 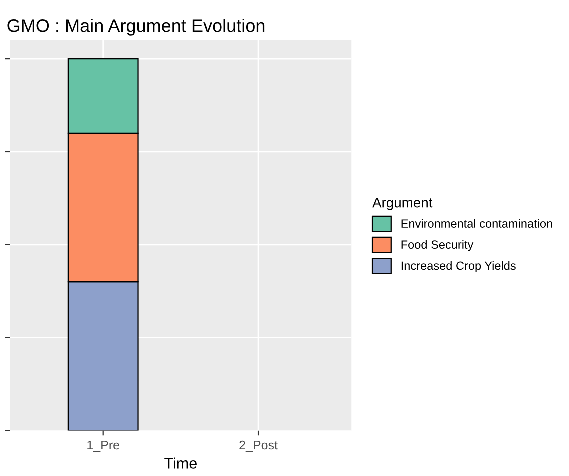 What do you see at coordinates (402, 204) in the screenshot?
I see `legend-title: Argument` at bounding box center [402, 204].